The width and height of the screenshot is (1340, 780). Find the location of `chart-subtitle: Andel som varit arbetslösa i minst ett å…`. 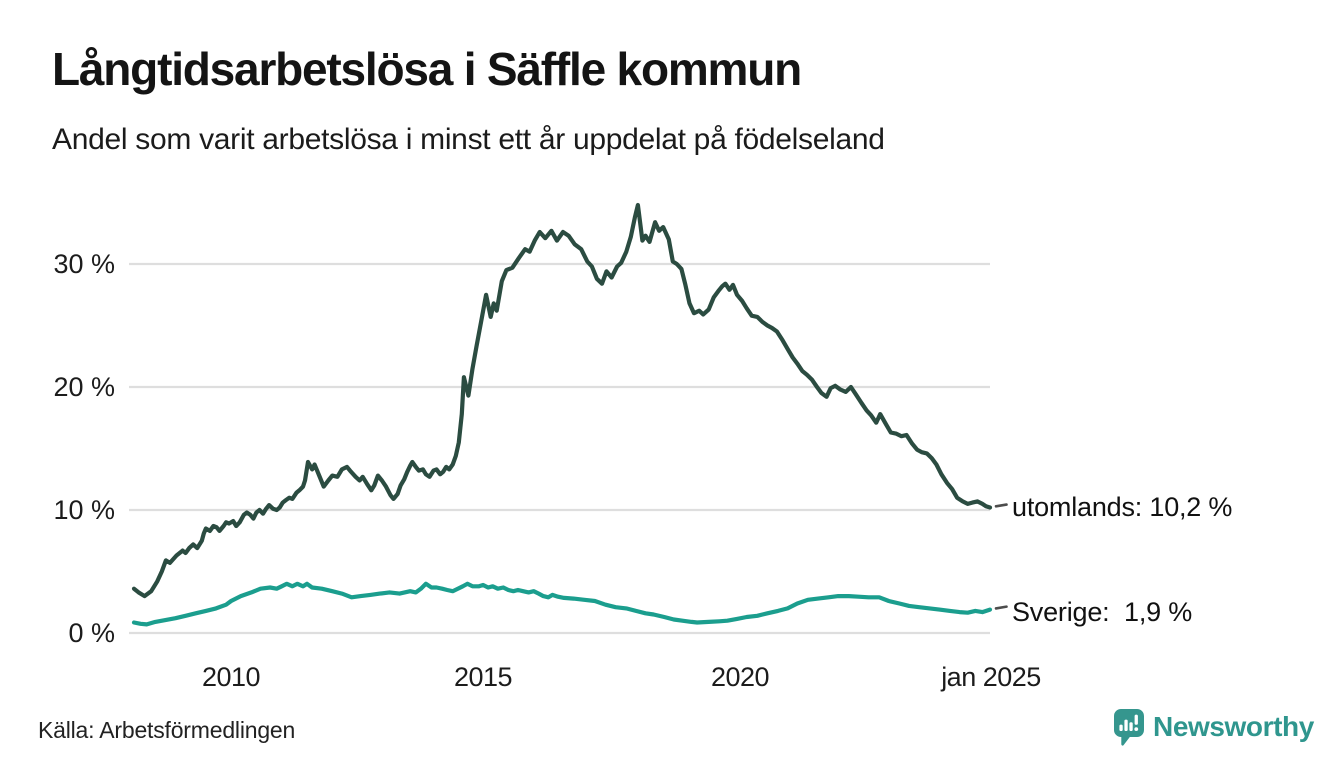

chart-subtitle: Andel som varit arbetslösa i minst ett å… is located at coordinates (468, 139).